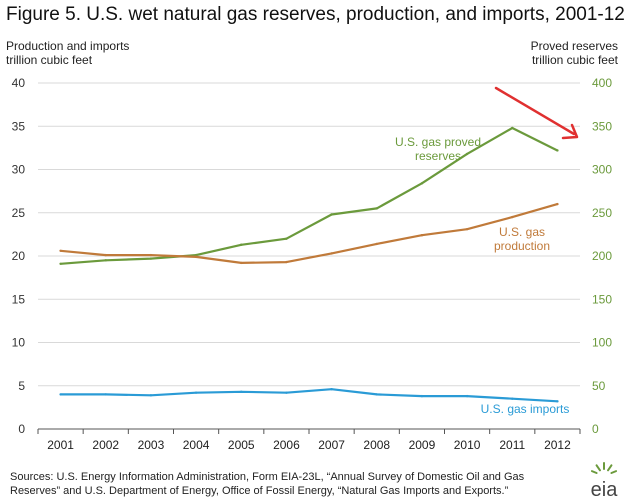  Describe the element at coordinates (49, 60) in the screenshot. I see `left-axis-title-line-2: trillion cubic feet` at that location.